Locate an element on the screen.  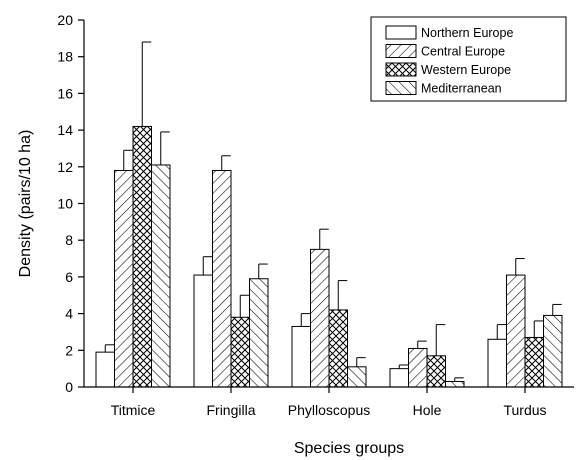
error-bar-hole-central-europe is located at coordinates (422, 344).